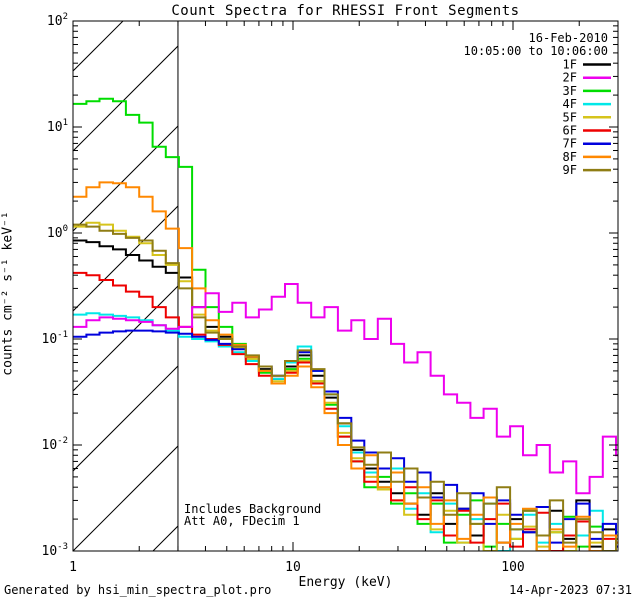 This screenshot has width=640, height=600. Describe the element at coordinates (570, 104) in the screenshot. I see `legend-label-4F: 4F` at that location.